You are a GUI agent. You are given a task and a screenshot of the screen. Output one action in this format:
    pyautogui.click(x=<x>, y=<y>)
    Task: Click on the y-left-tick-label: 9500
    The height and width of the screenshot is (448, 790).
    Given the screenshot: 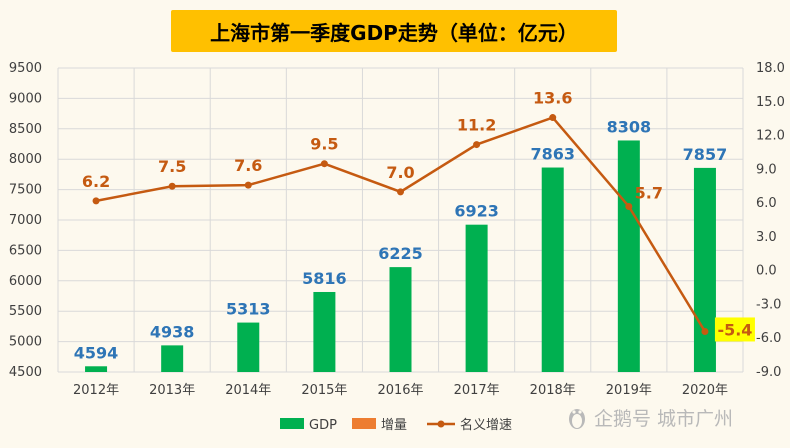 What is the action you would take?
    pyautogui.click(x=25, y=68)
    